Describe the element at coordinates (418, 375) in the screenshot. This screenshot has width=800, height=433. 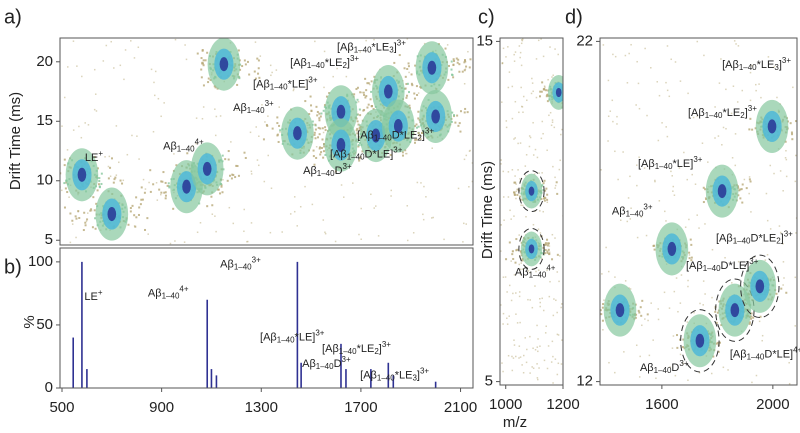
I see `annotation-part: ]` at that location.